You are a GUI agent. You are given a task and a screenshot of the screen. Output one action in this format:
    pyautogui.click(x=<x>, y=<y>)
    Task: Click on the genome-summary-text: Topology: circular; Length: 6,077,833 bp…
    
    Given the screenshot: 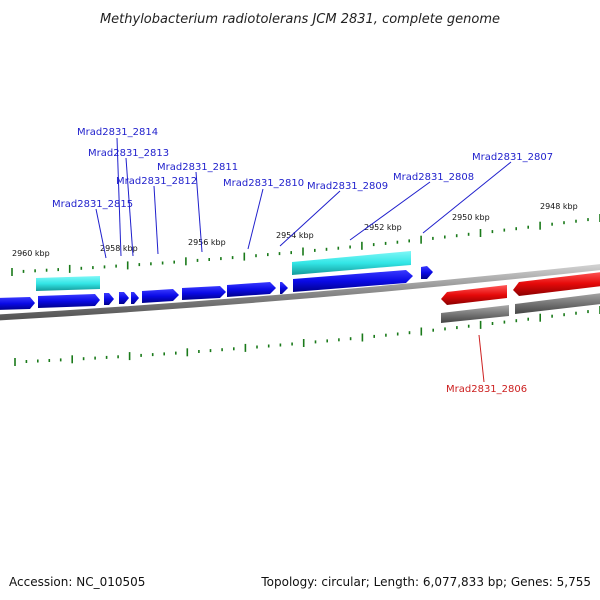 What is the action you would take?
    pyautogui.click(x=425, y=582)
    